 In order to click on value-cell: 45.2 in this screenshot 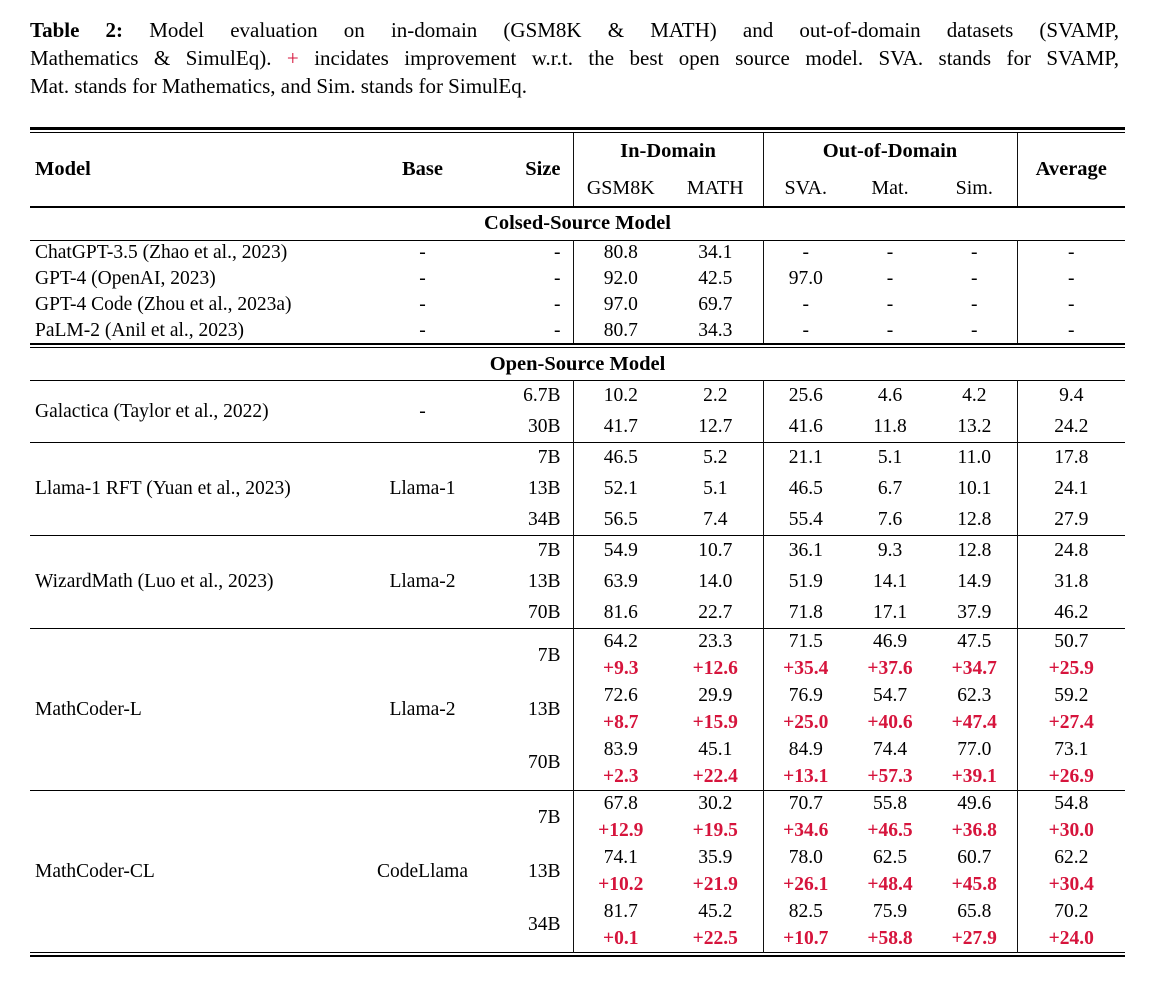, I will do `click(715, 911)`.